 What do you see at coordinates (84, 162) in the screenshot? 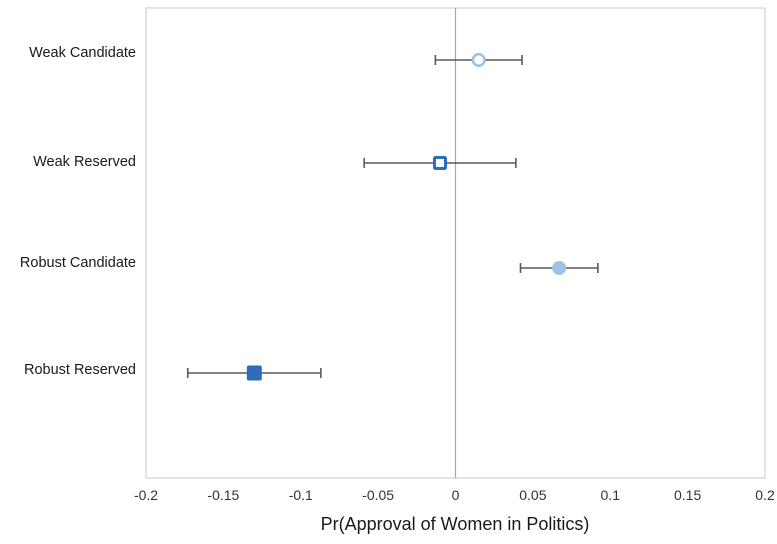
I see `category-label: Weak Reserved` at bounding box center [84, 162].